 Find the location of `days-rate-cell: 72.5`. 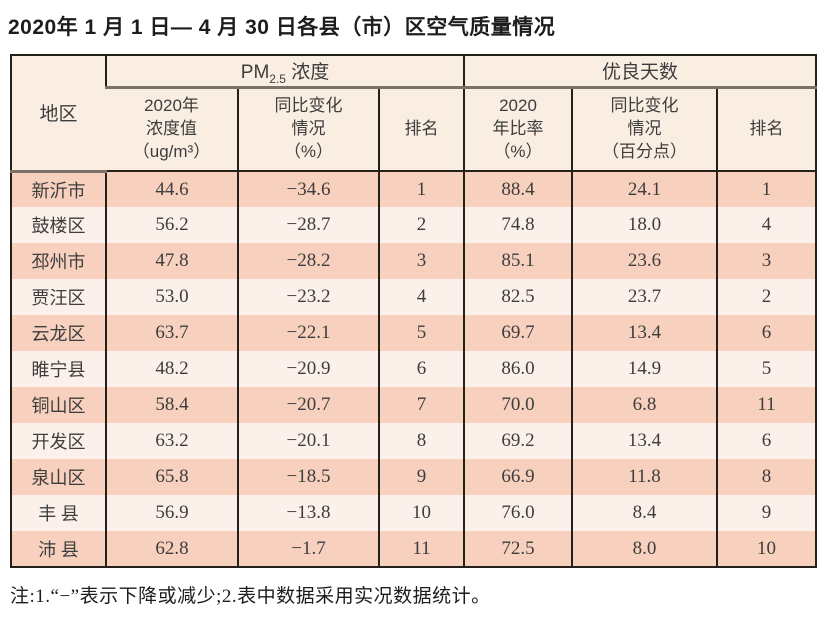

days-rate-cell: 72.5 is located at coordinates (517, 549).